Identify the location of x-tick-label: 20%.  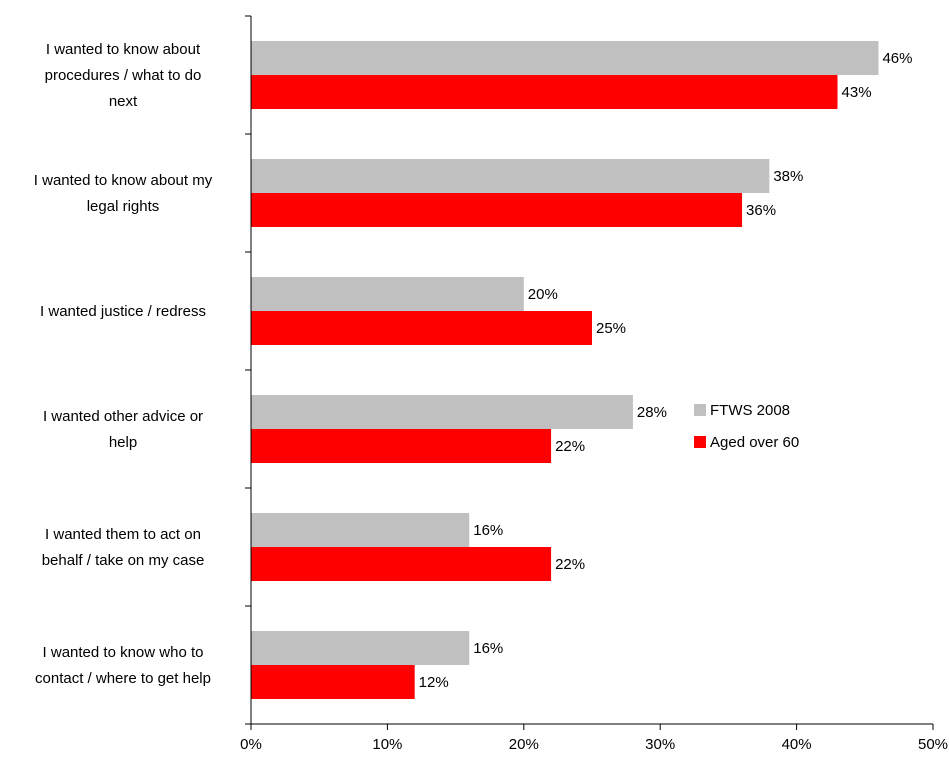
(524, 744).